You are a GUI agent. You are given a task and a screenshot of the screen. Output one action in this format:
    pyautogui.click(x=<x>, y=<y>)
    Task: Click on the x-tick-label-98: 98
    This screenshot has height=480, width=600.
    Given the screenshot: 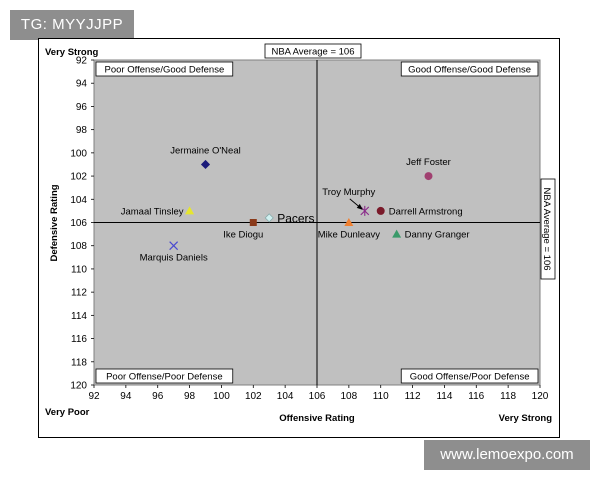 What is the action you would take?
    pyautogui.click(x=190, y=396)
    